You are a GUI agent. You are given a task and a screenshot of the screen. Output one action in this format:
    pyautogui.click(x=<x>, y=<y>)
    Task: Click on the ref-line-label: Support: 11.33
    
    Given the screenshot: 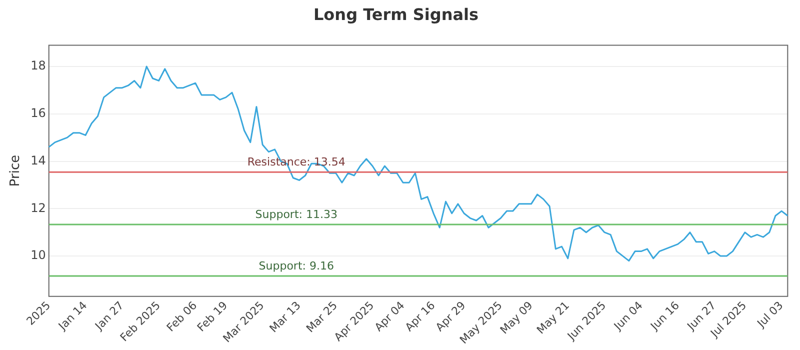 What is the action you would take?
    pyautogui.click(x=296, y=214)
    